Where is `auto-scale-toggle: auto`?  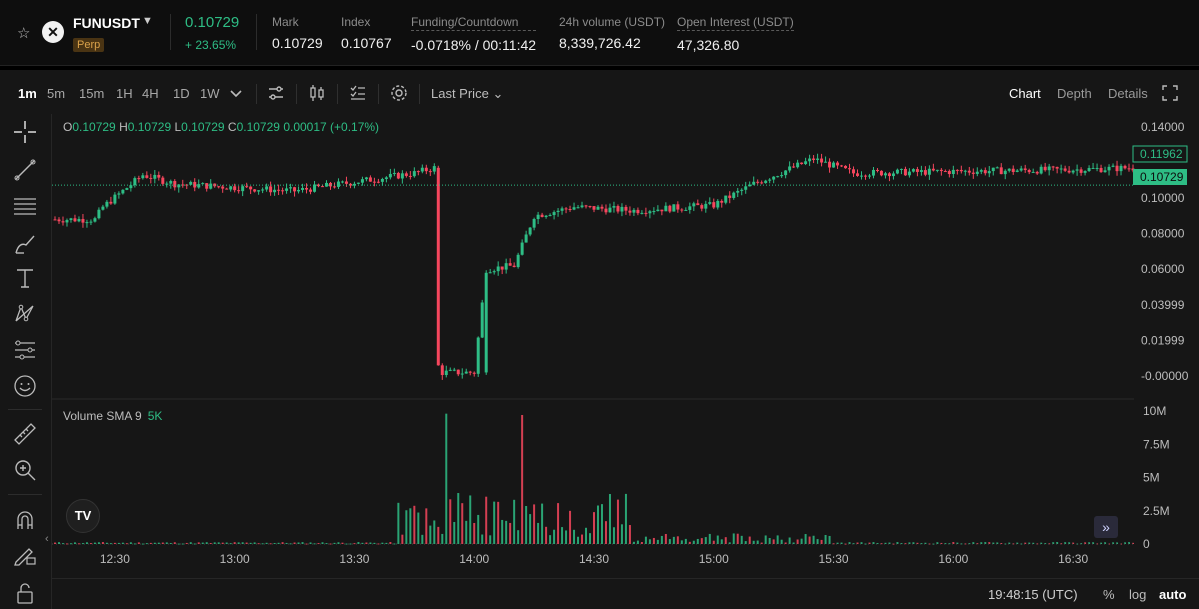
auto-scale-toggle: auto is located at coordinates (1173, 594).